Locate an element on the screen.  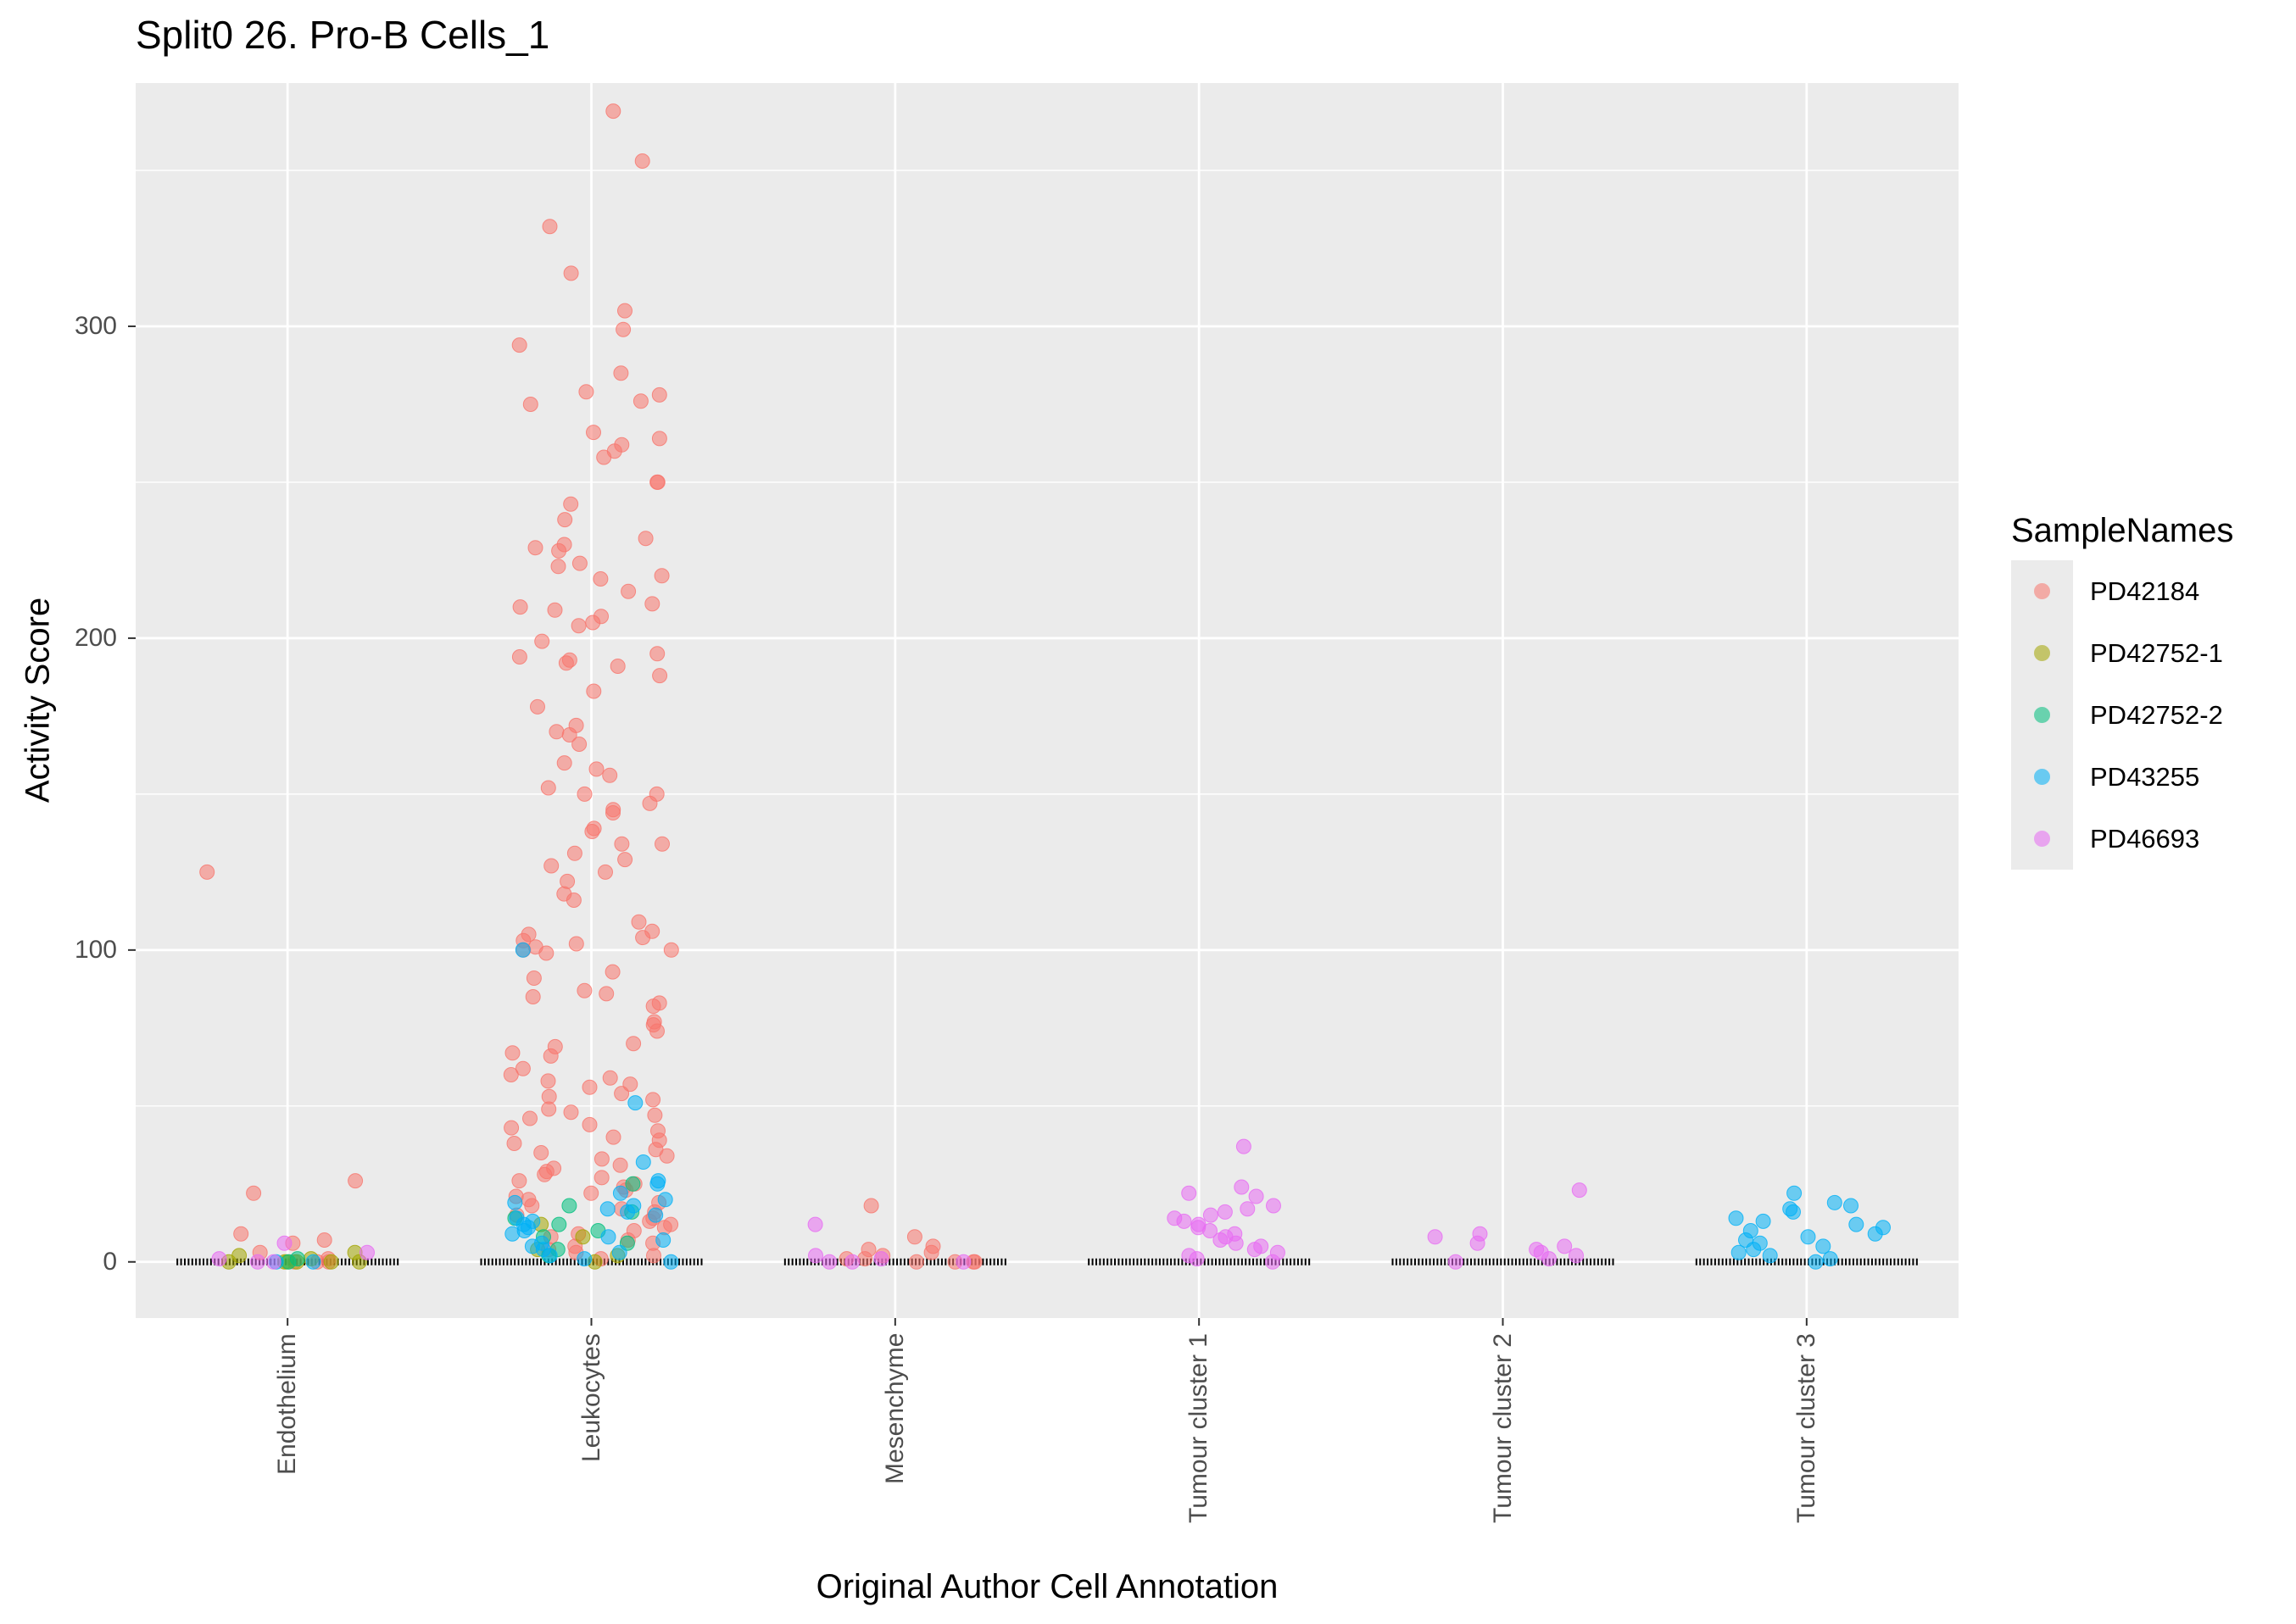
chart-title: Split0 26. Pro-B Cells_1 is located at coordinates (343, 35).